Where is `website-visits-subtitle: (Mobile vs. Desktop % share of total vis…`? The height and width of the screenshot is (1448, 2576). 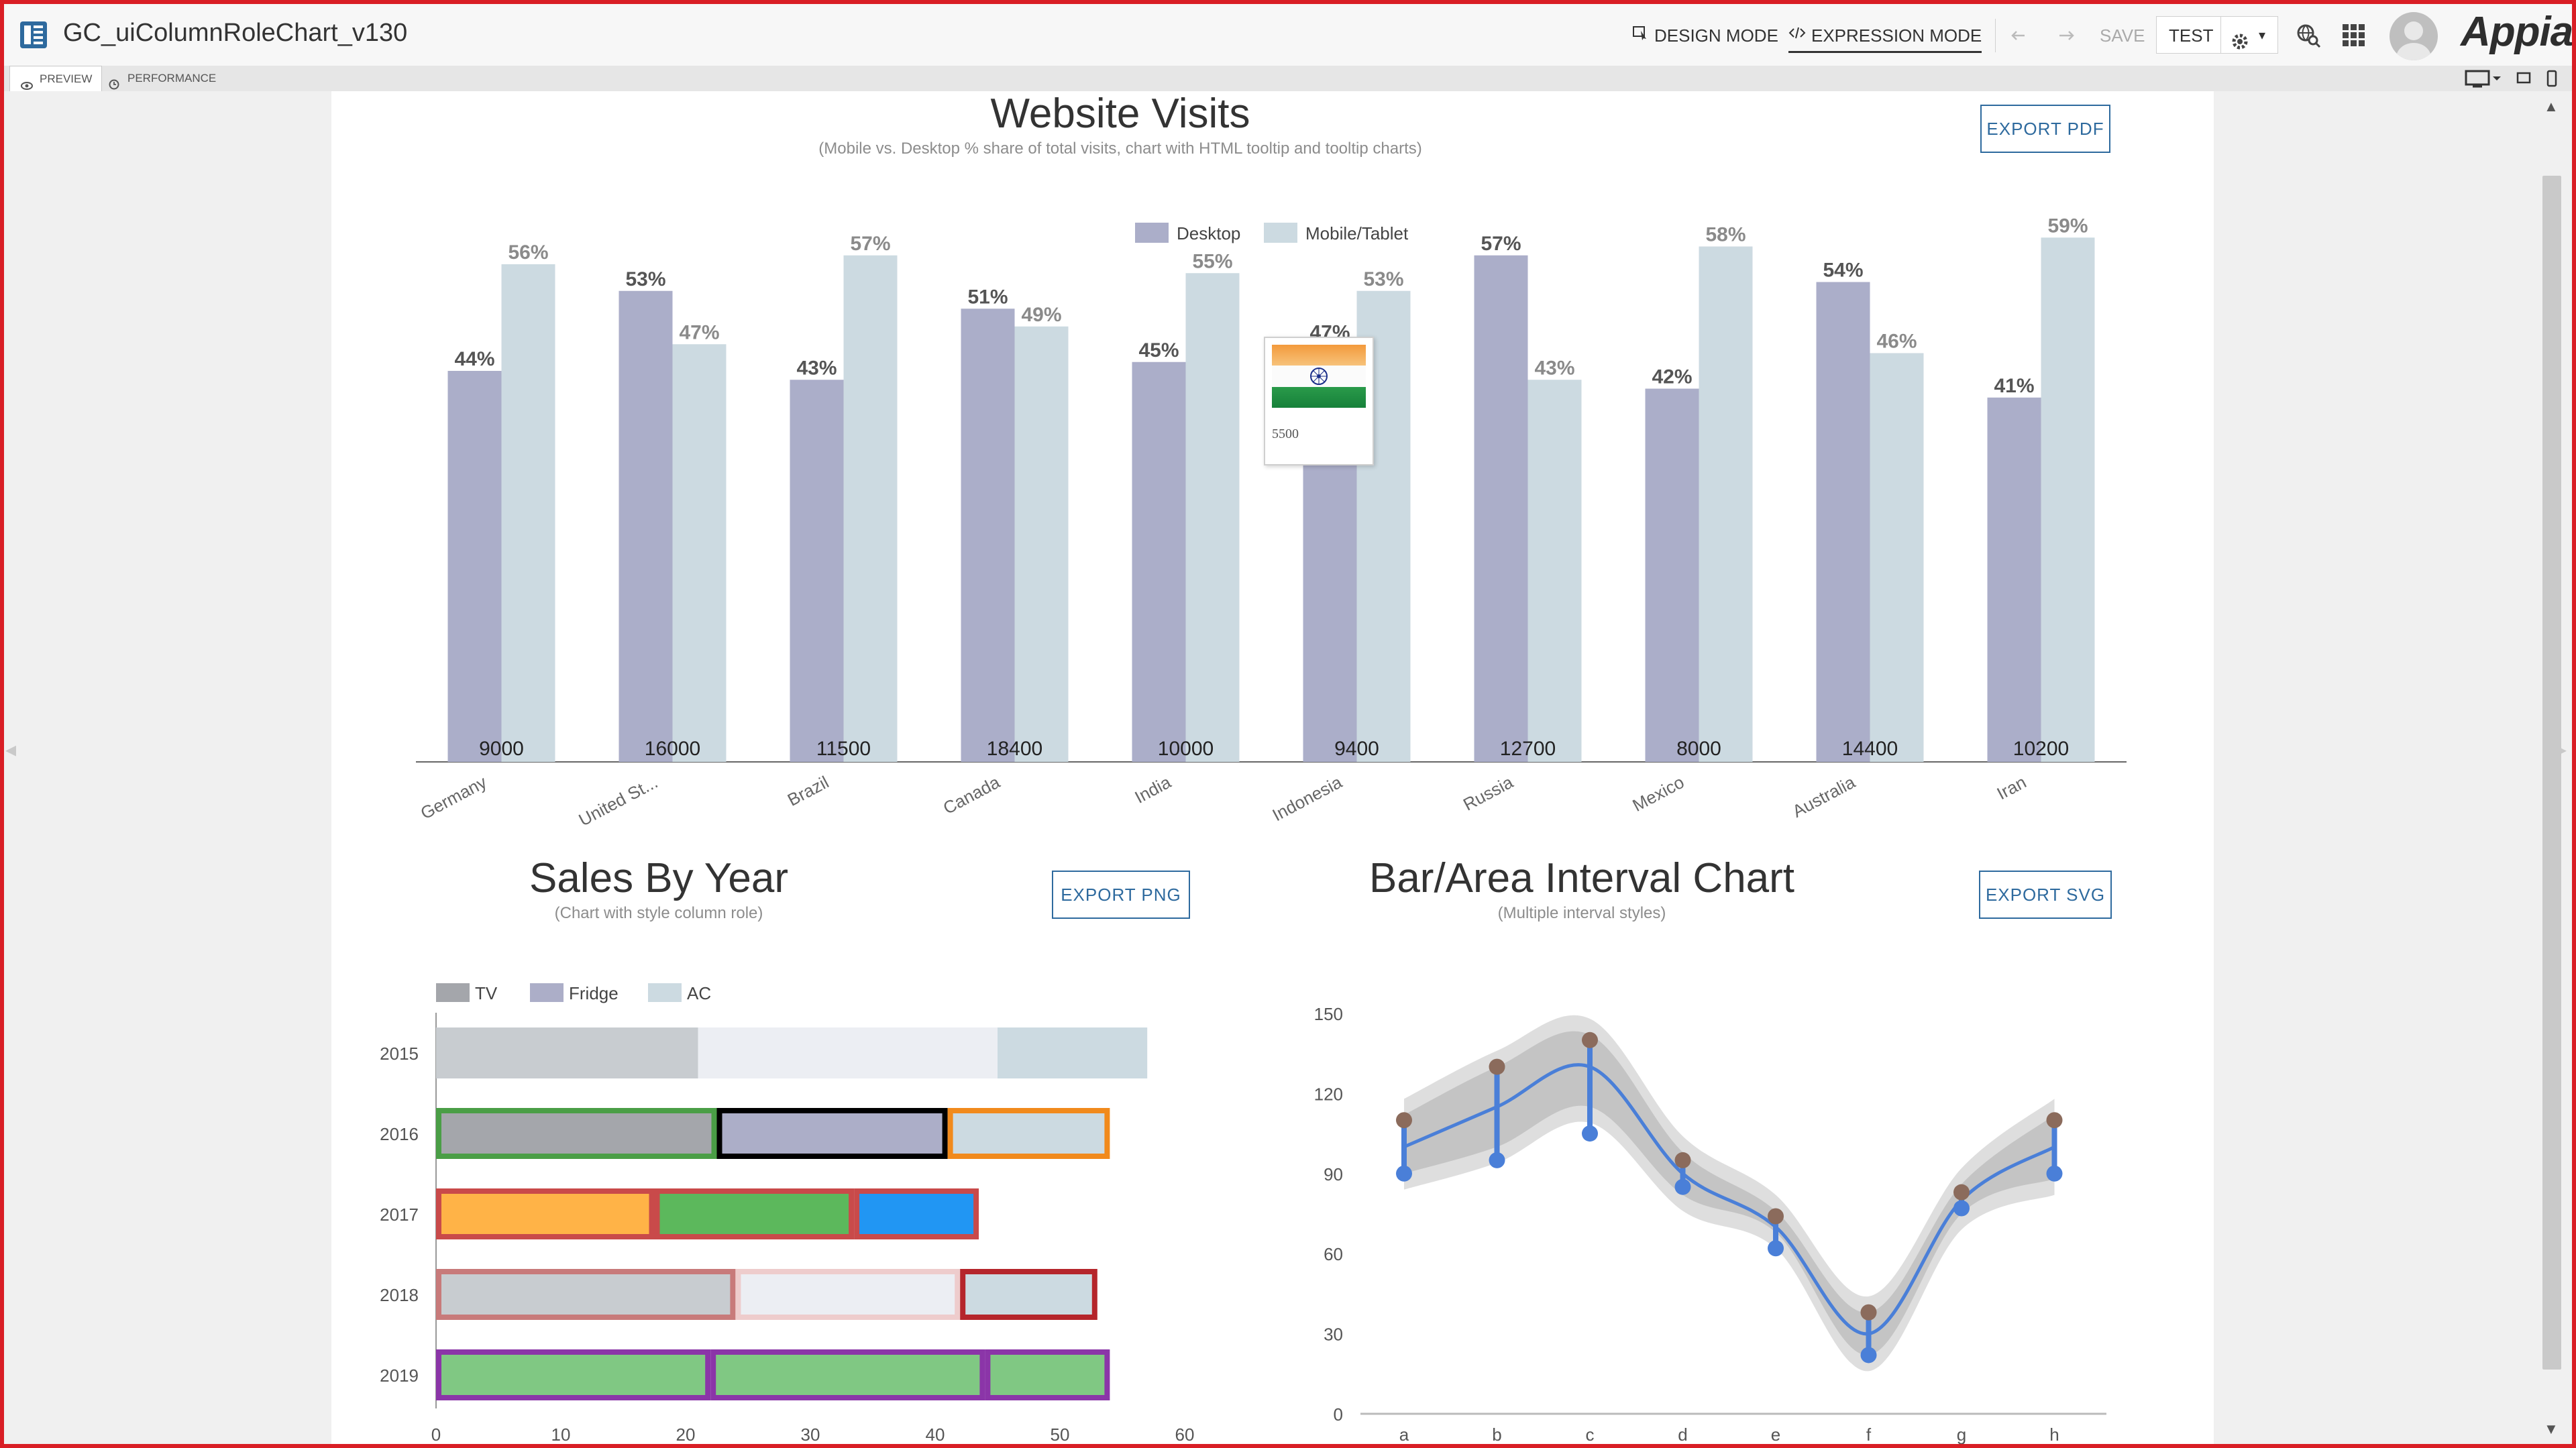
website-visits-subtitle: (Mobile vs. Desktop % share of total vis… is located at coordinates (1120, 149).